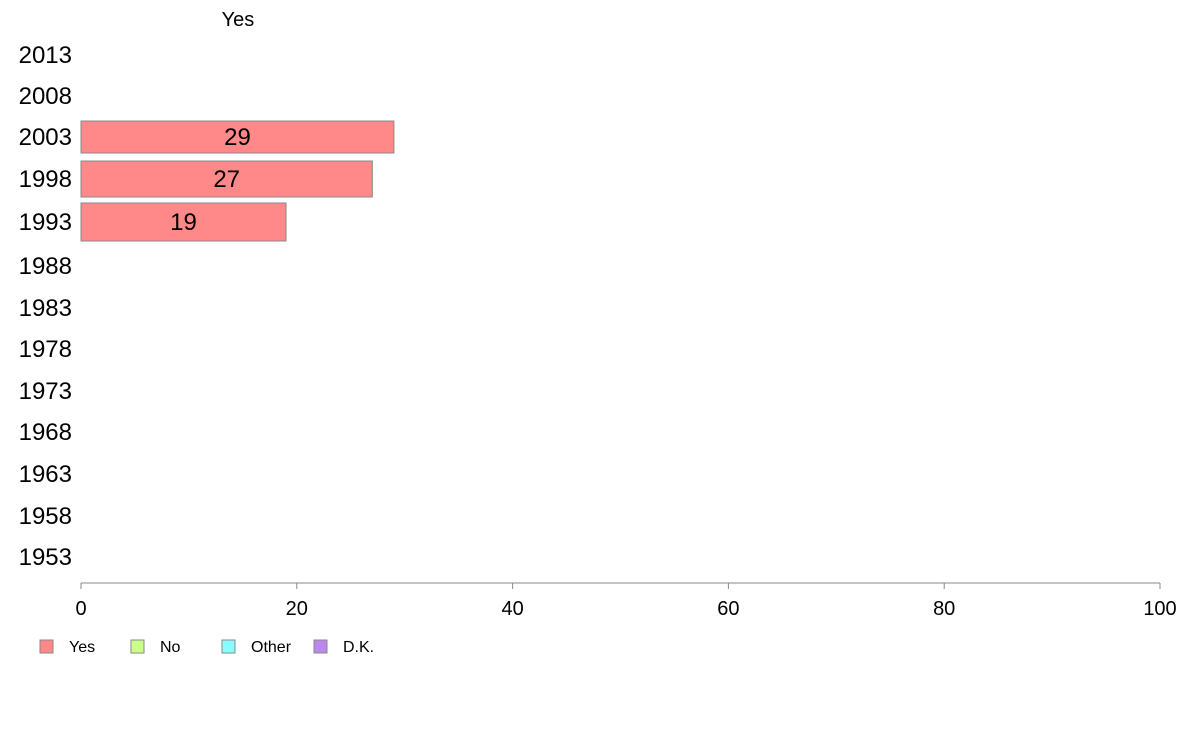 Image resolution: width=1188 pixels, height=736 pixels. I want to click on x-tick-label-60: 60, so click(728, 609).